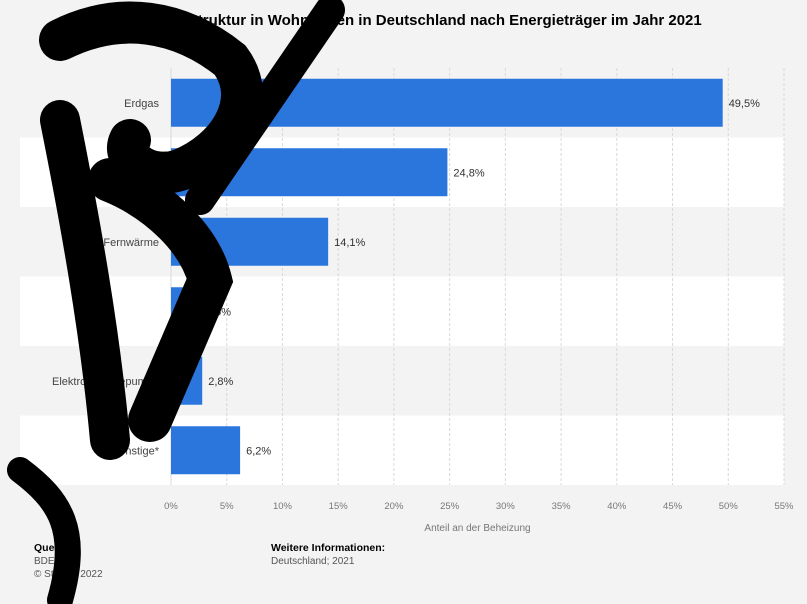 The image size is (807, 604). I want to click on category-label: Erdgas, so click(141, 104).